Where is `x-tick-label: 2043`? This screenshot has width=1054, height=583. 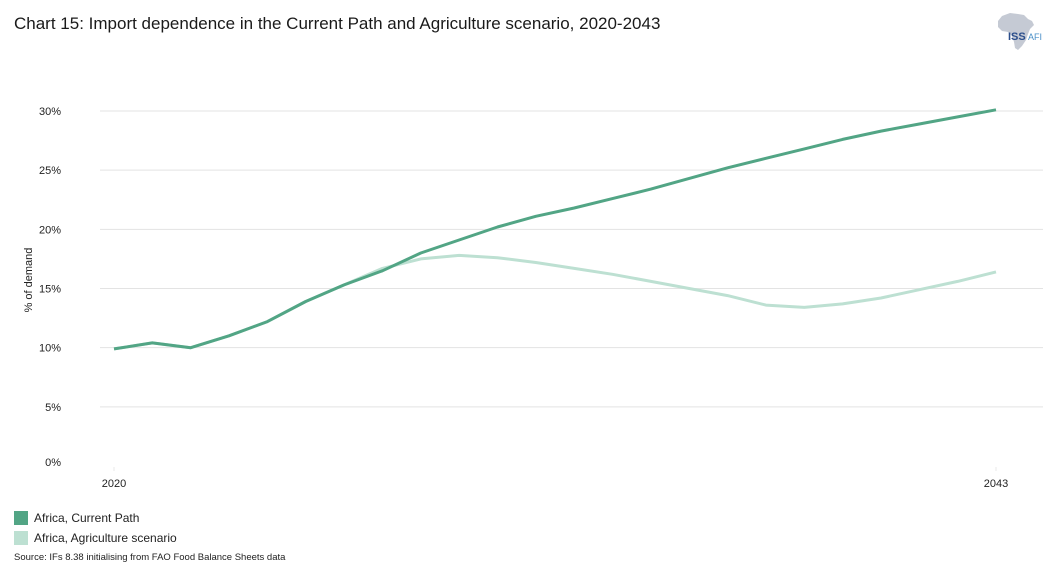
x-tick-label: 2043 is located at coordinates (996, 484).